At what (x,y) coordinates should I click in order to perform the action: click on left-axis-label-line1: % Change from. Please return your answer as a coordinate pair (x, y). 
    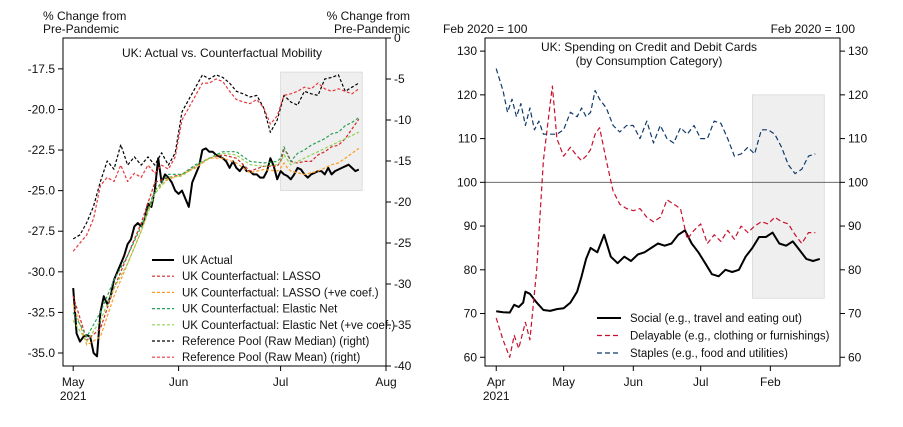
    Looking at the image, I should click on (84, 16).